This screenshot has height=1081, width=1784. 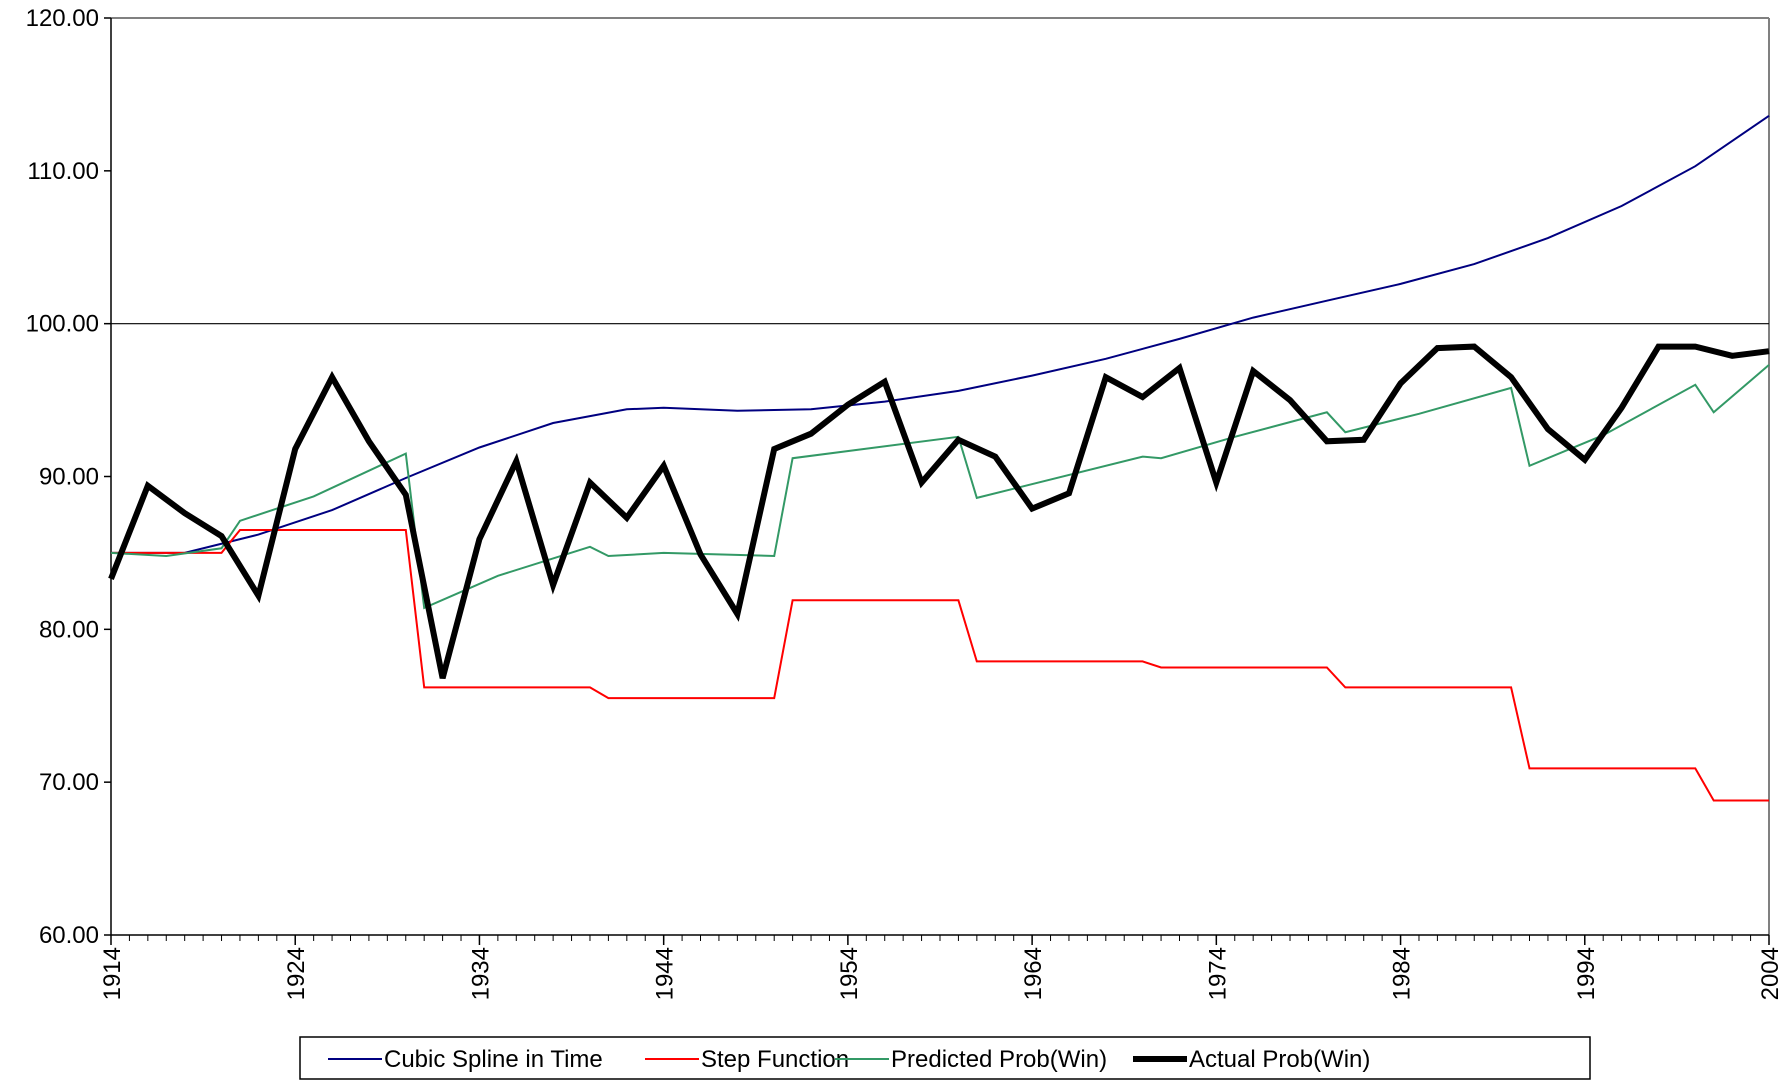 I want to click on x-tick-label: 1984, so click(x=1402, y=973).